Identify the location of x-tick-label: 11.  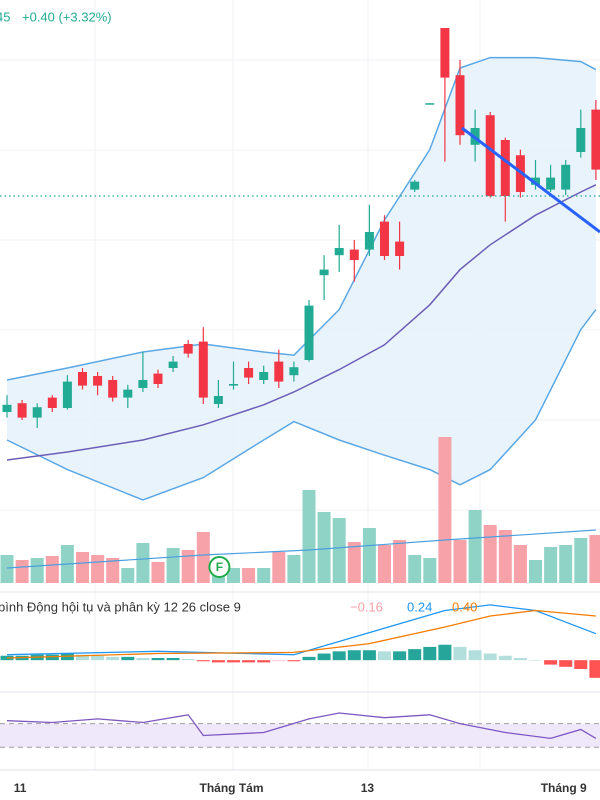
(20, 788).